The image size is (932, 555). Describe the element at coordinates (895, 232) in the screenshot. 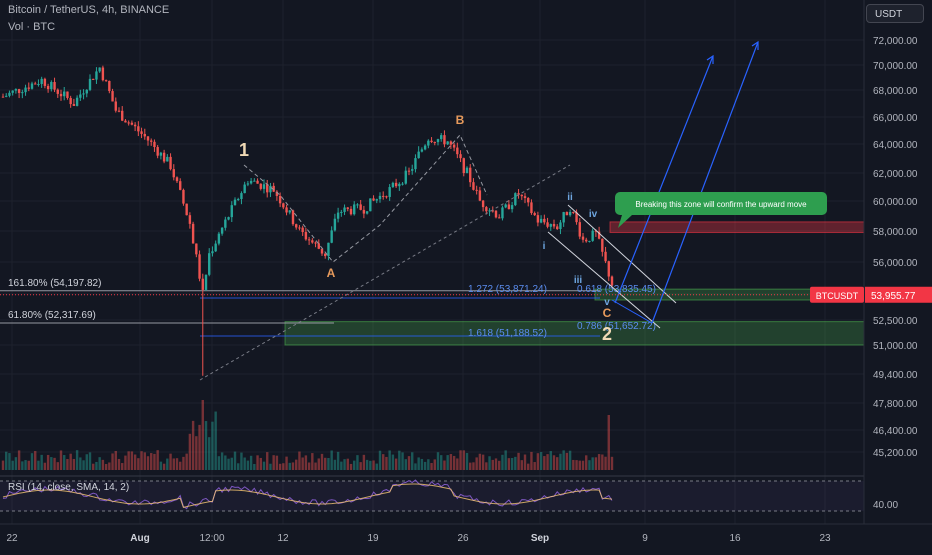

I see `price-tick-label: 58,000.00` at that location.